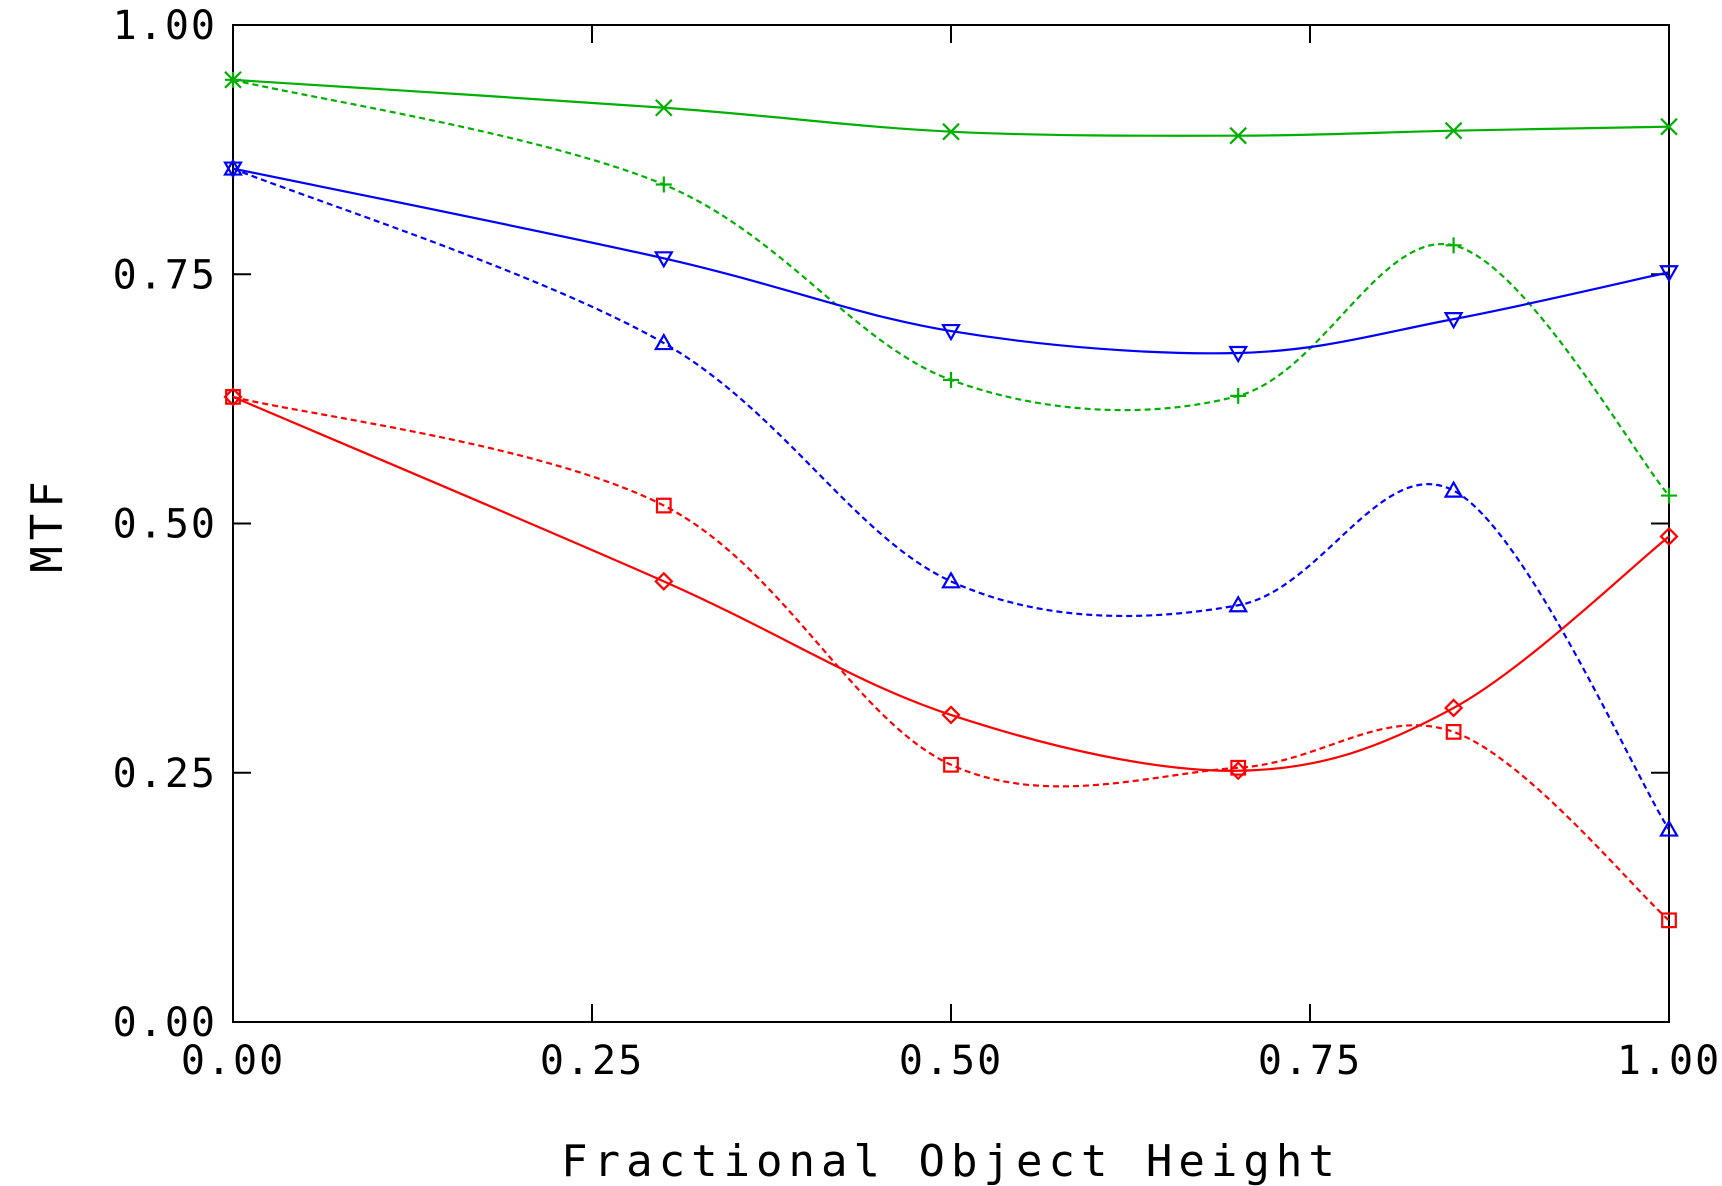 The width and height of the screenshot is (1722, 1186). I want to click on y-tick-label: 0.75, so click(165, 275).